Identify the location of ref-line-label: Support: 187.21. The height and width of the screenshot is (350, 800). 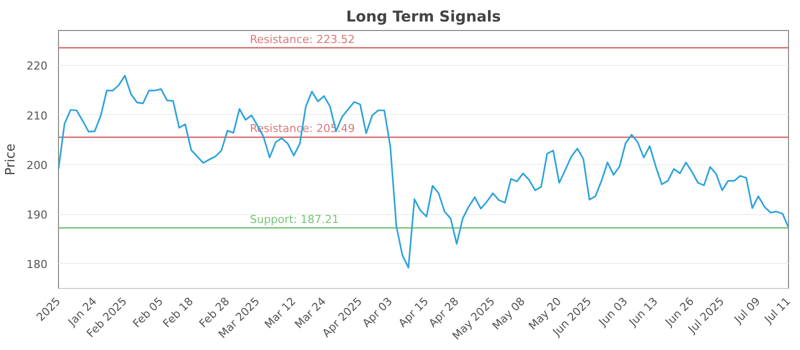
(295, 219).